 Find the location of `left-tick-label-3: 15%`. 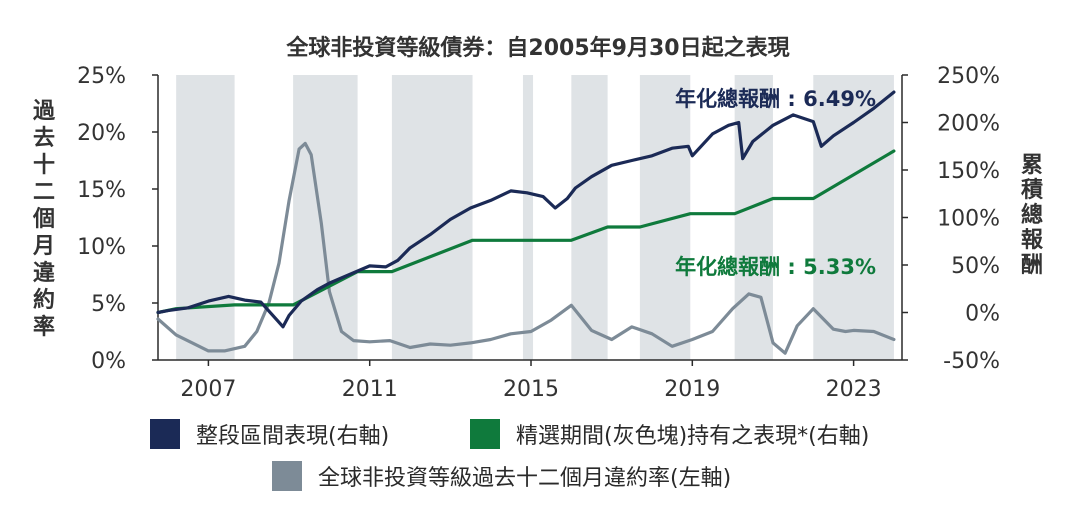

left-tick-label-3: 15% is located at coordinates (101, 190).